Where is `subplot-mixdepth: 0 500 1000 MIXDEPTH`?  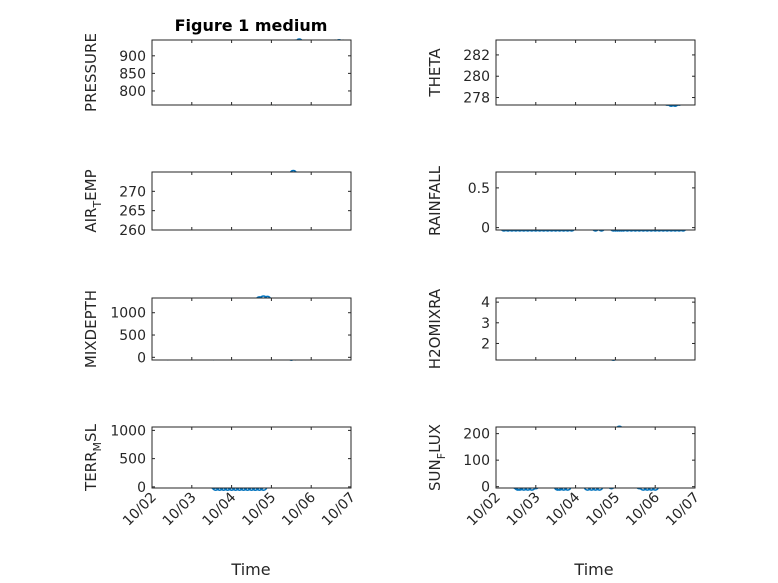
subplot-mixdepth: 0 500 1000 MIXDEPTH is located at coordinates (217, 329).